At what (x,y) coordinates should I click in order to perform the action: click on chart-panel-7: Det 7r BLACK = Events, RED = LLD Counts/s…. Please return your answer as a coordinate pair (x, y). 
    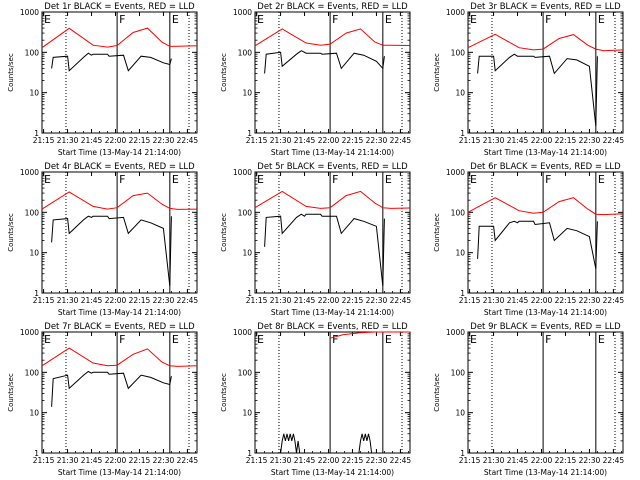
    Looking at the image, I should click on (102, 399).